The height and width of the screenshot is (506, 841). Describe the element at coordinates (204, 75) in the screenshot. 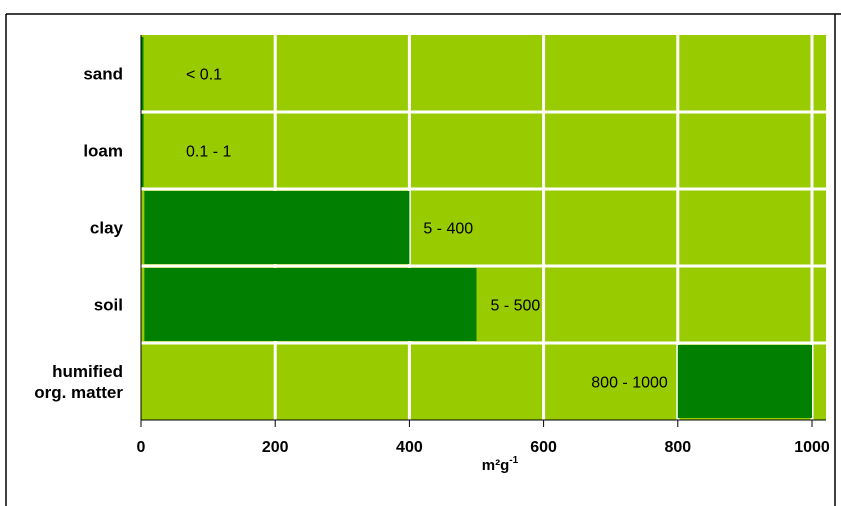

I see `data-label: < 0.1` at that location.